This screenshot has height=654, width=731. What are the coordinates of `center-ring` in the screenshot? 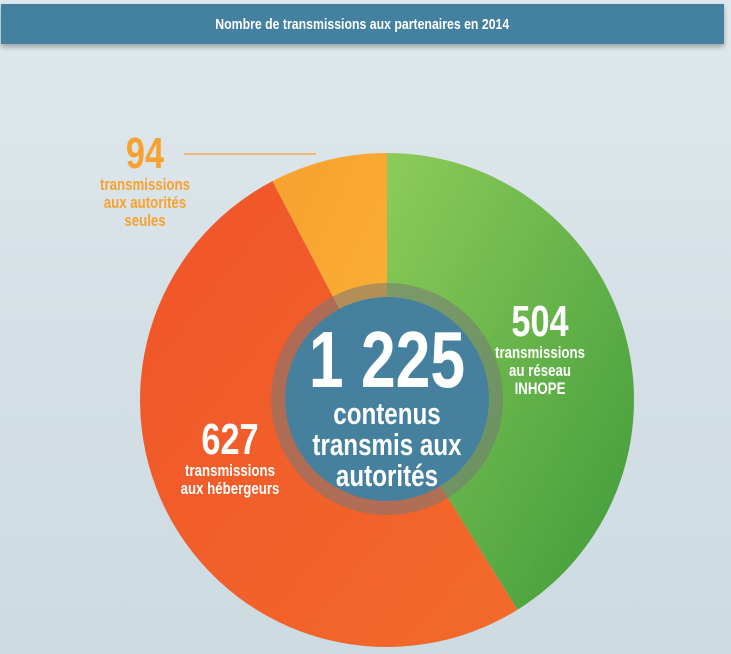 It's located at (387, 399).